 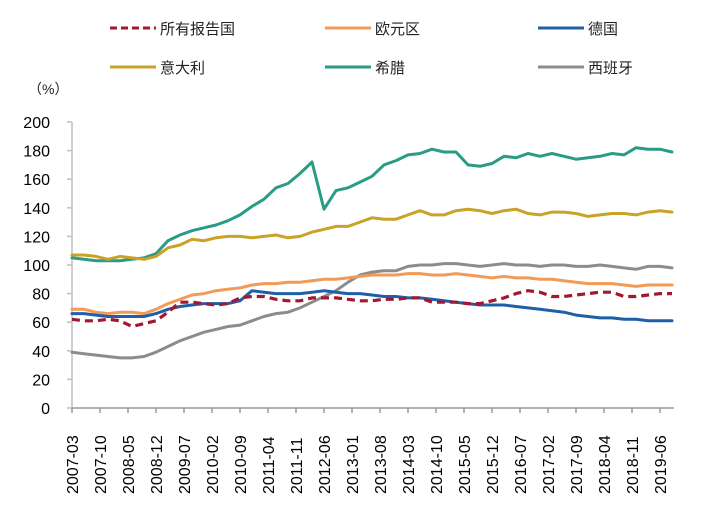 I want to click on y-axis: 0 20 40 60 80 100 120 140 160 180 200, so click(x=48, y=266).